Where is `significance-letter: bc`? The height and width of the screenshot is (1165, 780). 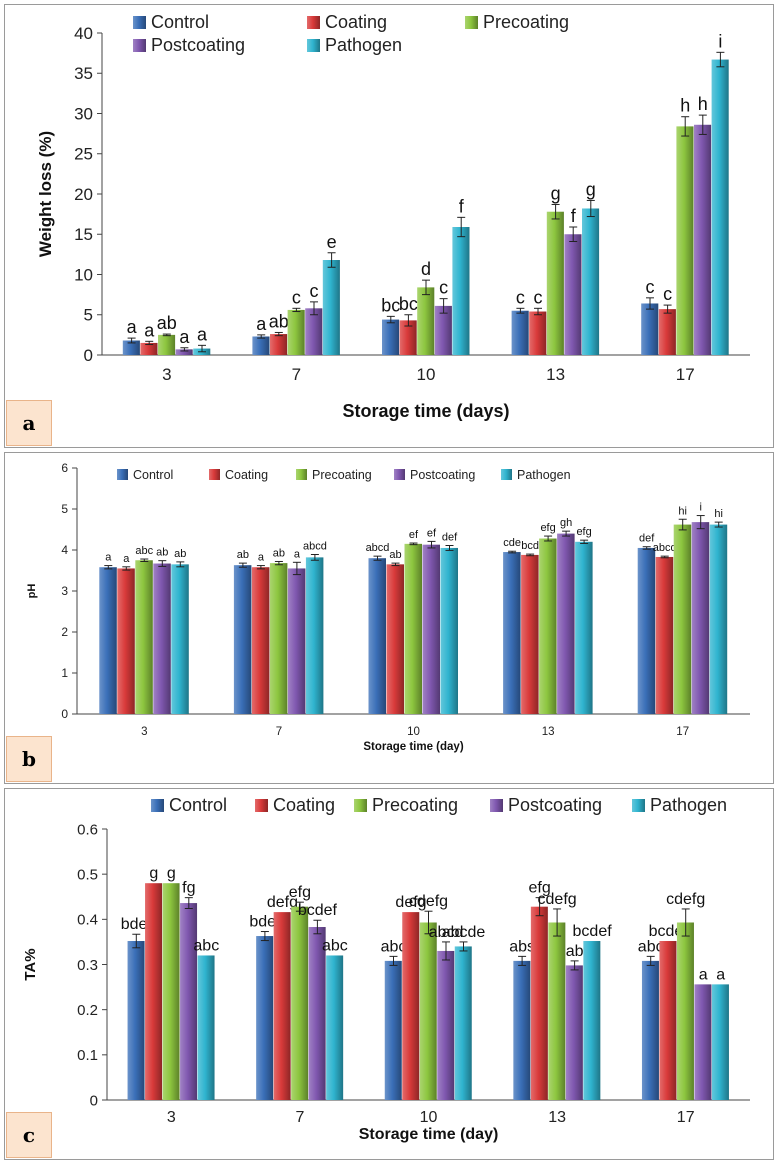 significance-letter: bc is located at coordinates (390, 305).